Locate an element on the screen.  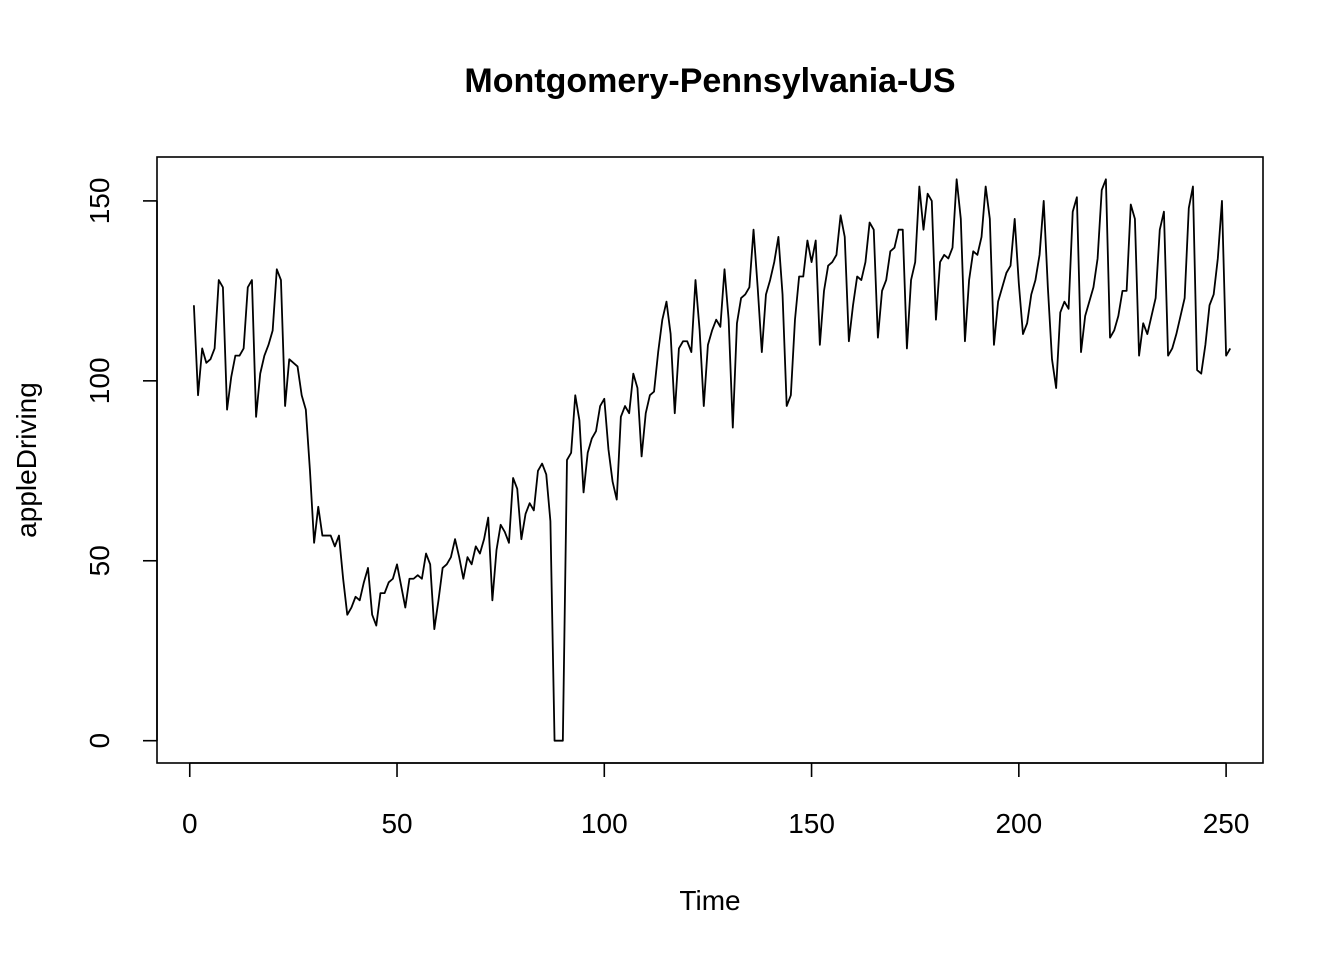
y-tick-label: 0 is located at coordinates (99, 741).